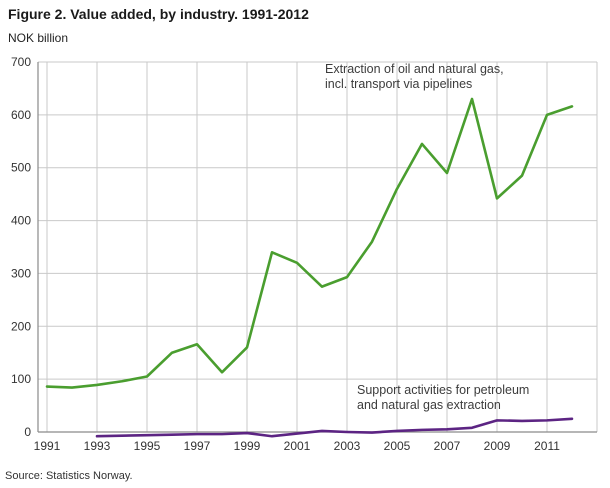 Image resolution: width=610 pixels, height=488 pixels. I want to click on x-tick-label: 2007, so click(447, 446).